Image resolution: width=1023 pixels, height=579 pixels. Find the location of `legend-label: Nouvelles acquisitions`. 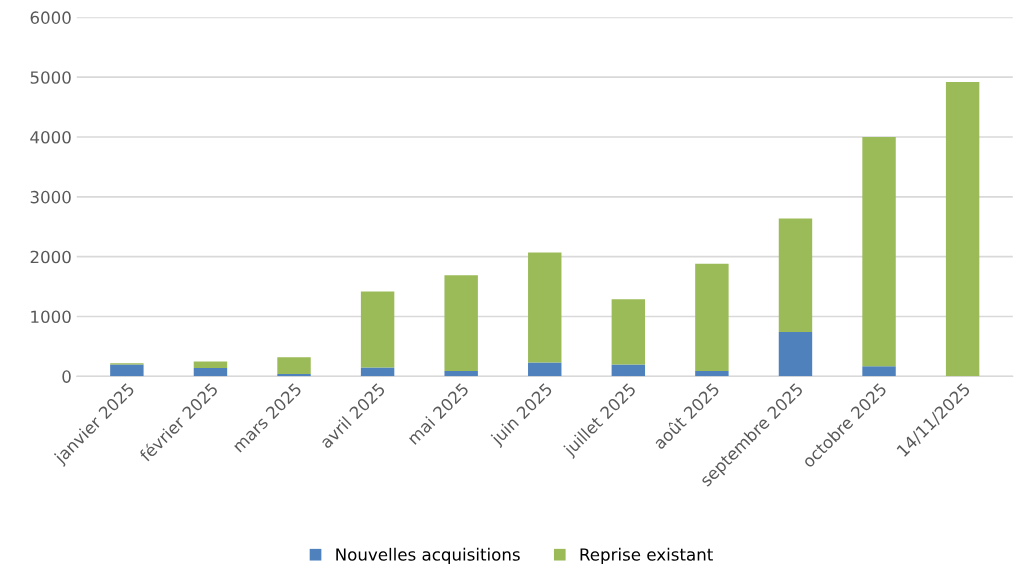

legend-label: Nouvelles acquisitions is located at coordinates (428, 555).